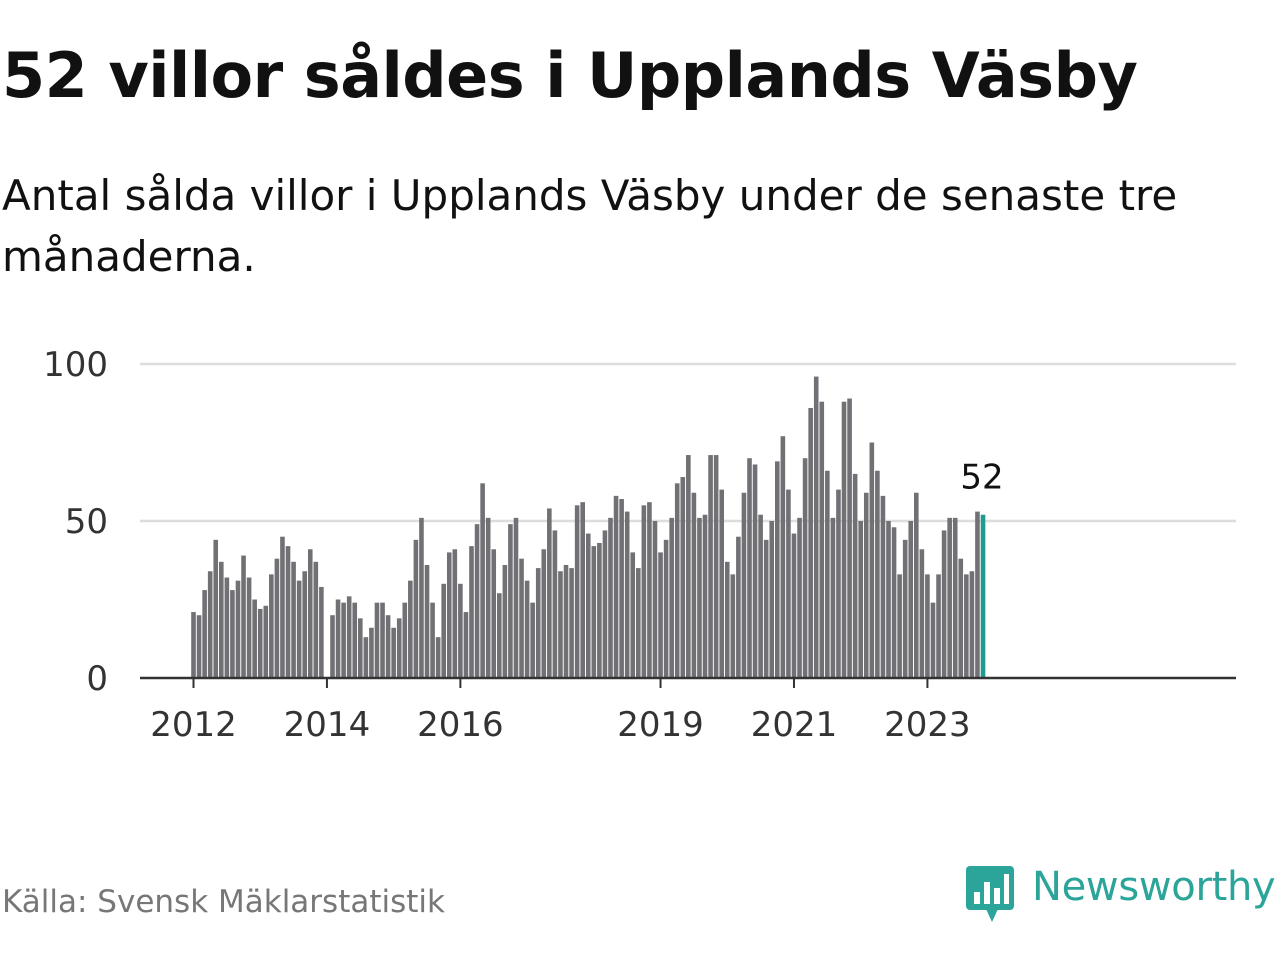 This screenshot has height=960, width=1280. What do you see at coordinates (75, 365) in the screenshot?
I see `y-tick-label-100: 100` at bounding box center [75, 365].